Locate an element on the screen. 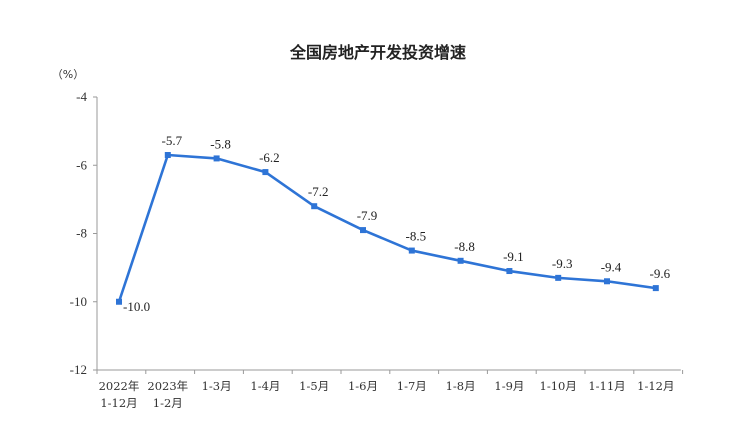 The height and width of the screenshot is (445, 740). y-tick-label: -4 is located at coordinates (81, 96).